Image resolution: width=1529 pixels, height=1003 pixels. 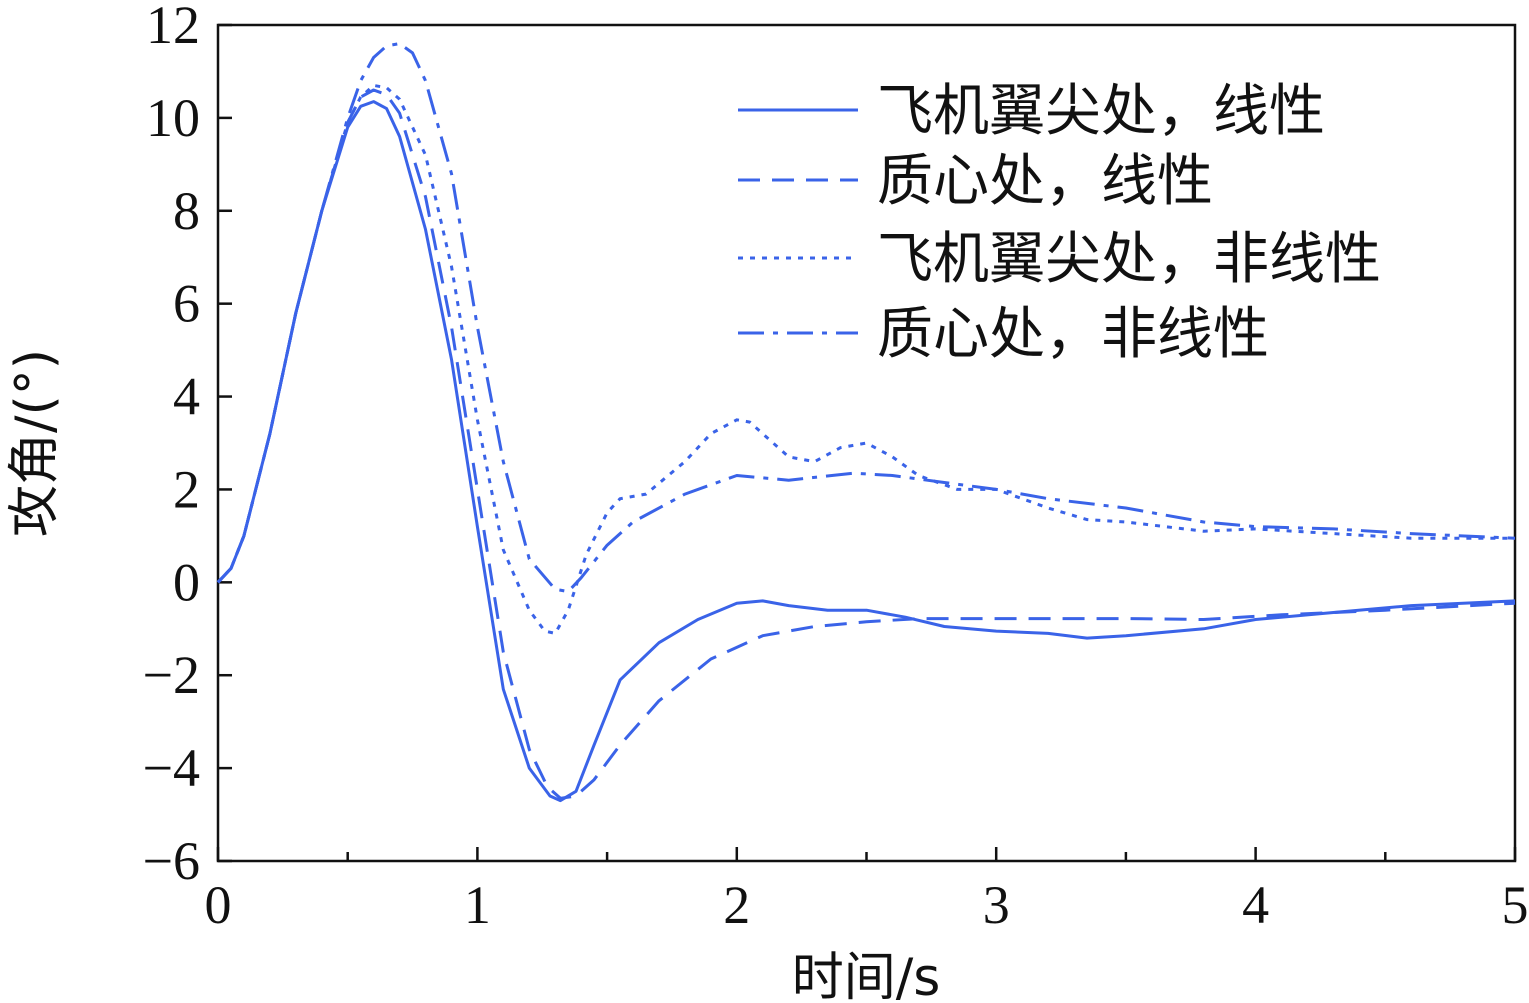 I want to click on y-tick-label: −4, so click(x=171, y=768).